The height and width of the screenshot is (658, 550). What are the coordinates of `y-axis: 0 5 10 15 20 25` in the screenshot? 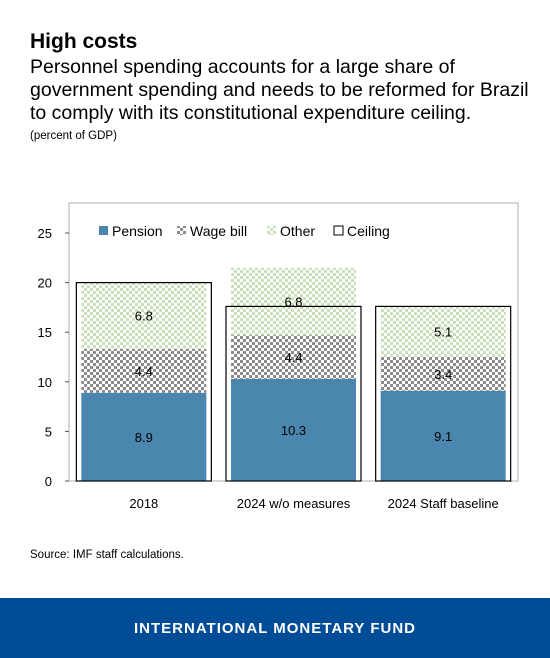 It's located at (53, 357).